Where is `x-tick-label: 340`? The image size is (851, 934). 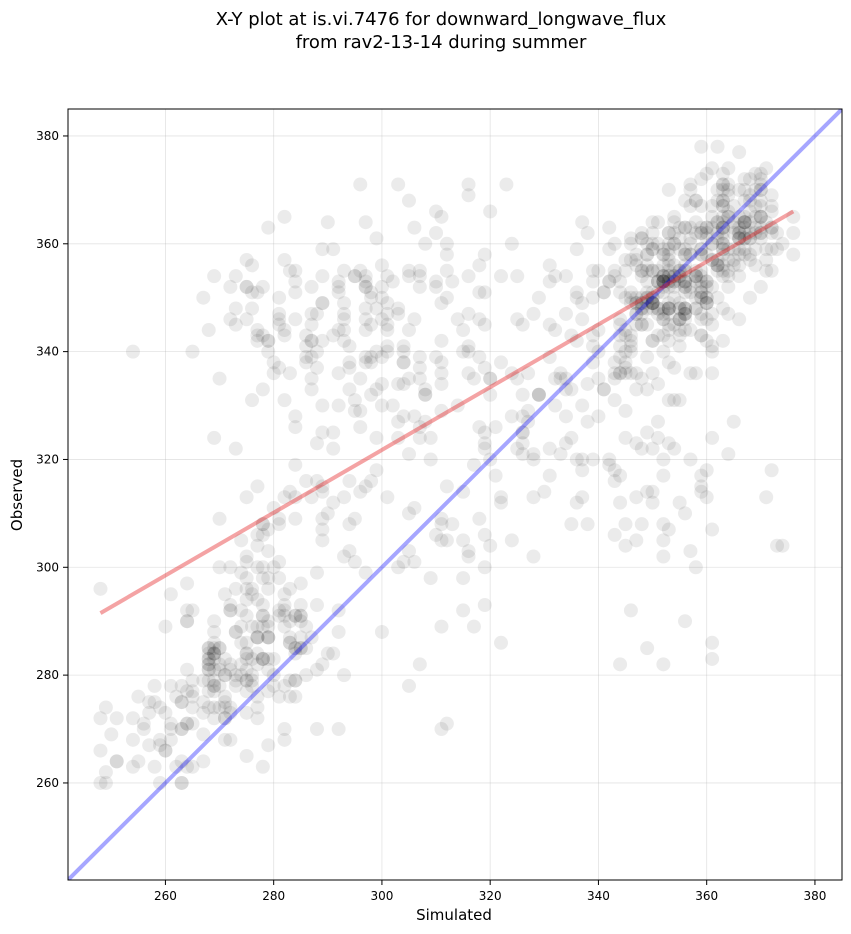 x-tick-label: 340 is located at coordinates (598, 896).